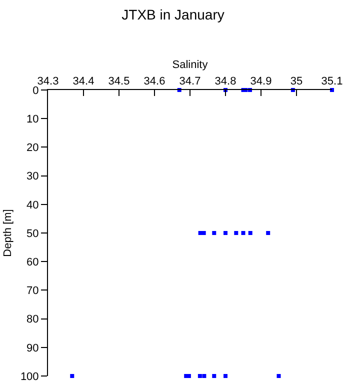 The image size is (346, 384). What do you see at coordinates (32, 119) in the screenshot?
I see `y-tick-label: 10` at bounding box center [32, 119].